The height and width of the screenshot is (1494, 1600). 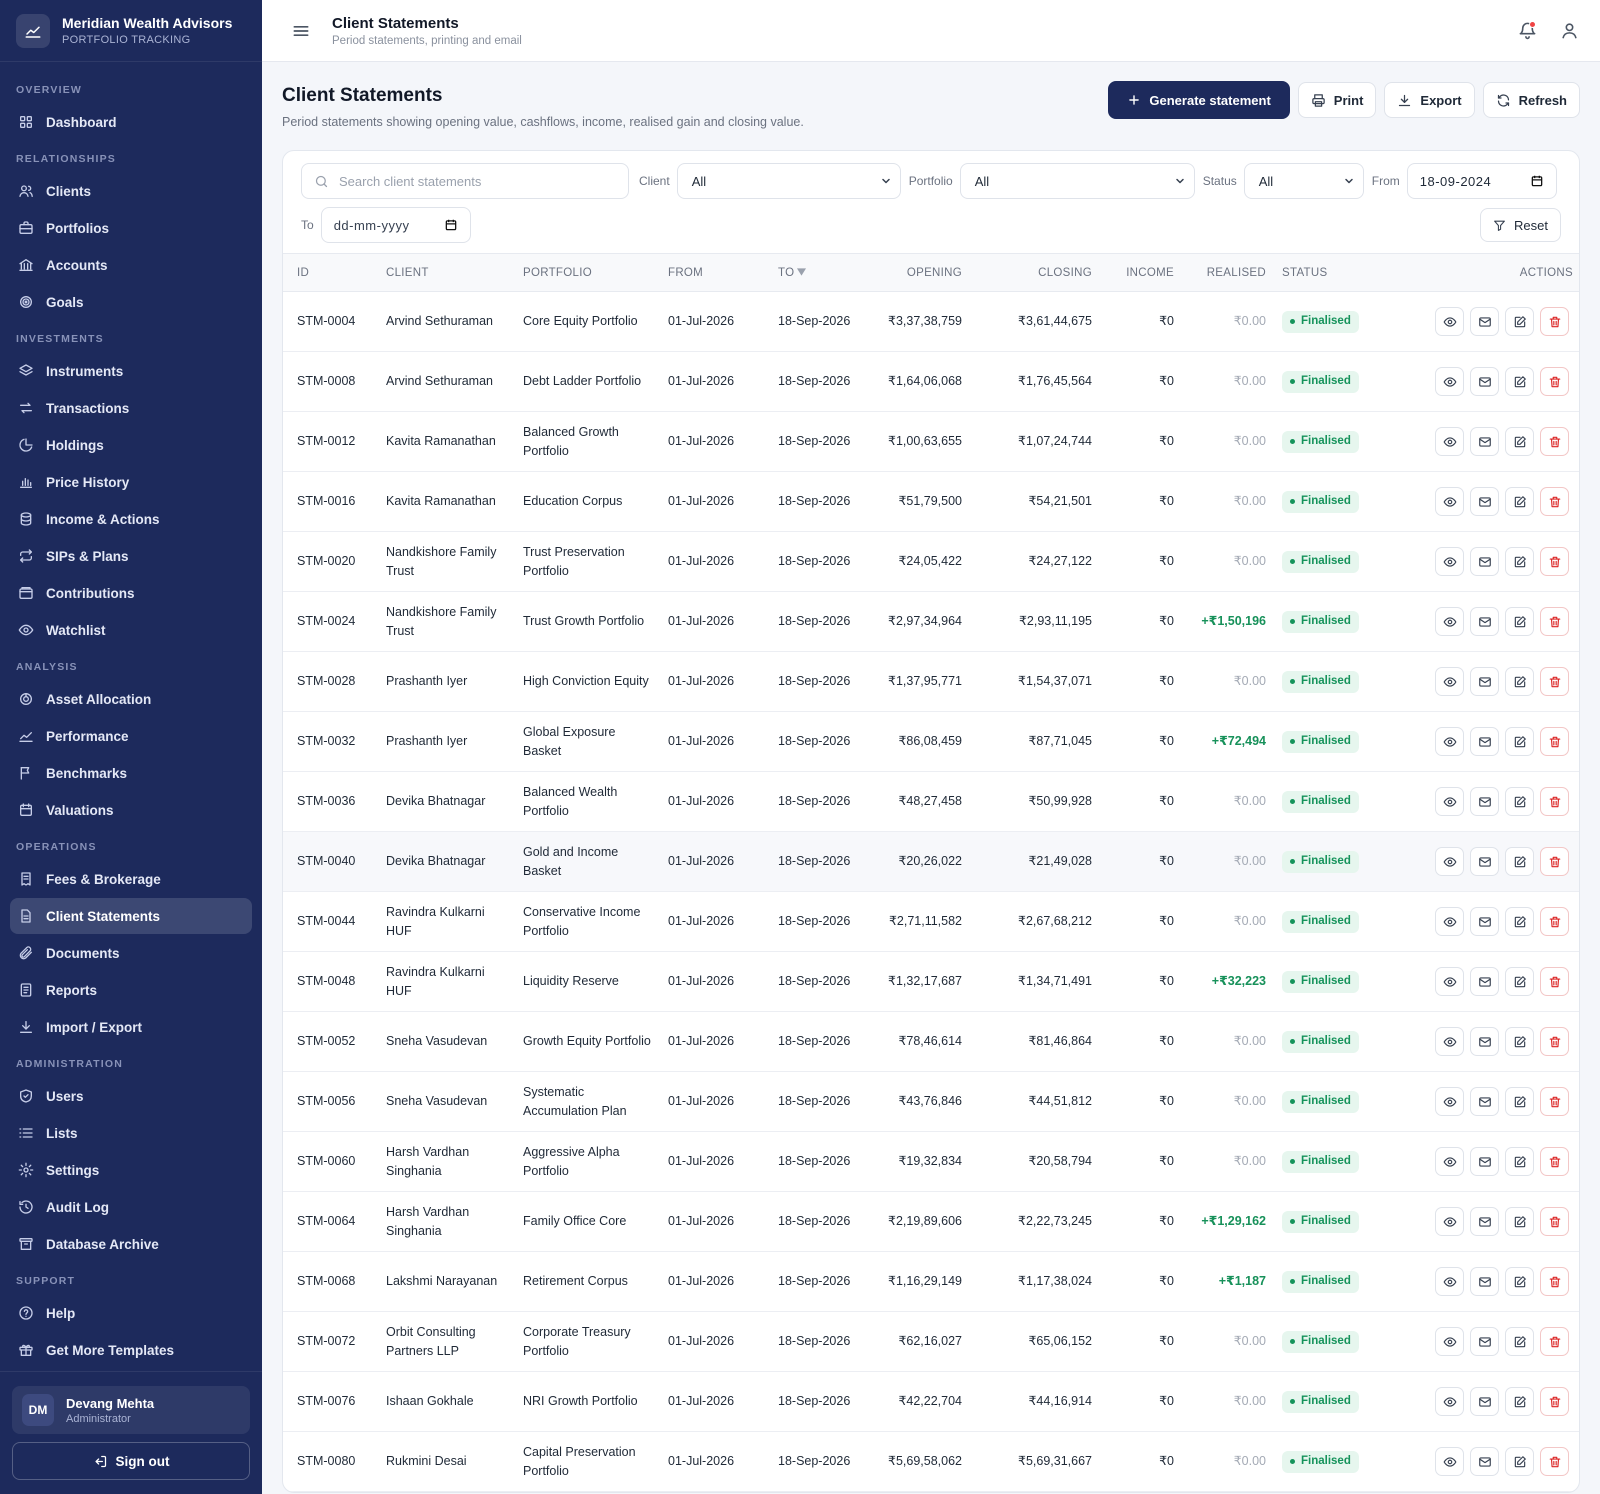 I want to click on sidebar-item-get-more-templates: Get More Templates, so click(x=131, y=1350).